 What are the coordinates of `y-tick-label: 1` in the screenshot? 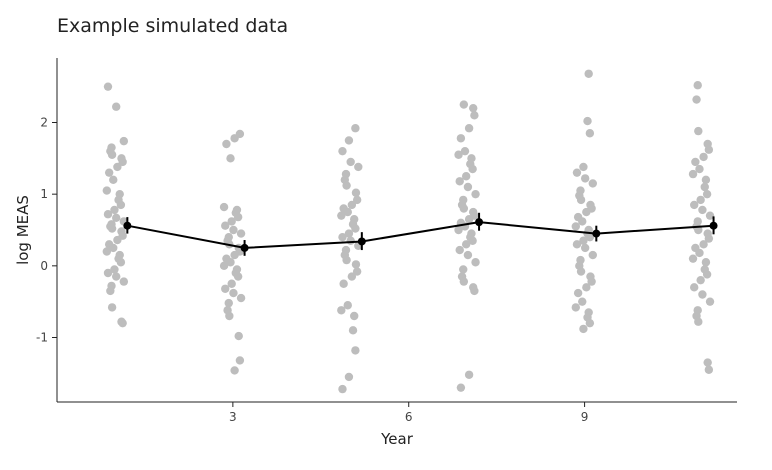 It's located at (44, 194).